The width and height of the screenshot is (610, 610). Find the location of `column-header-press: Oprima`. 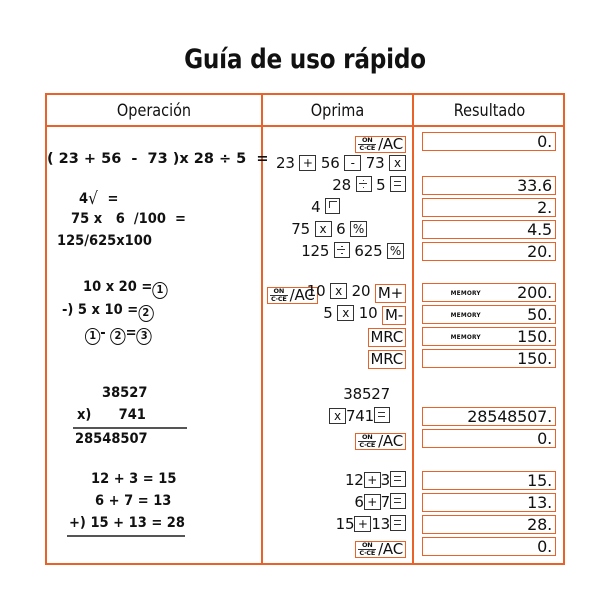

column-header-press: Oprima is located at coordinates (337, 111).